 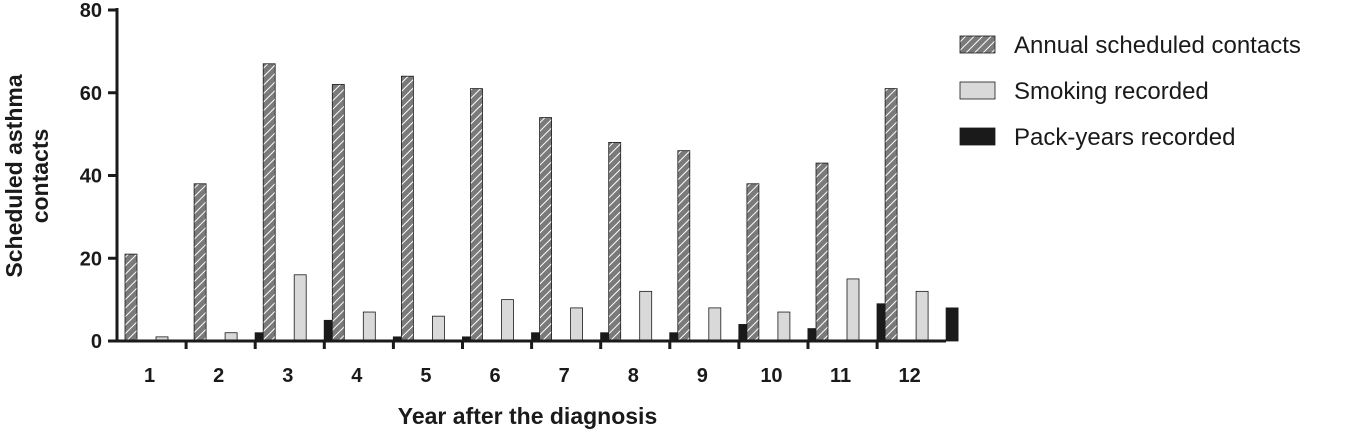 I want to click on y-tick-label: 0, so click(x=96, y=342).